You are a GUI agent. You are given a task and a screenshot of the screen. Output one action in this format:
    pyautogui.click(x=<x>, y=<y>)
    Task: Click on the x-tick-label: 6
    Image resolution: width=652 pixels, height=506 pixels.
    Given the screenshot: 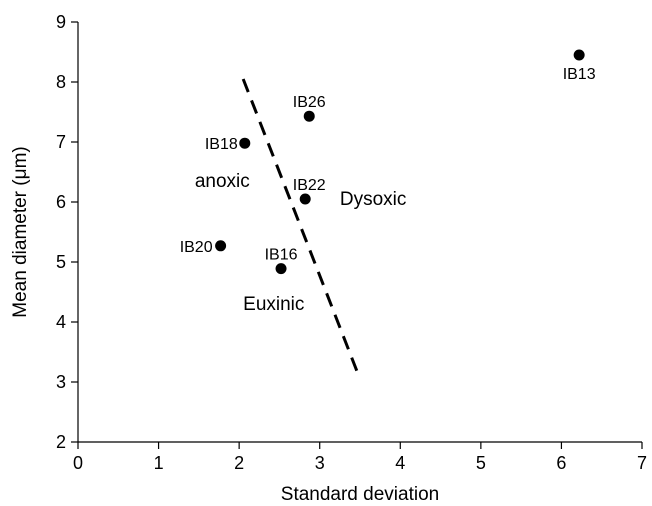 What is the action you would take?
    pyautogui.click(x=561, y=463)
    